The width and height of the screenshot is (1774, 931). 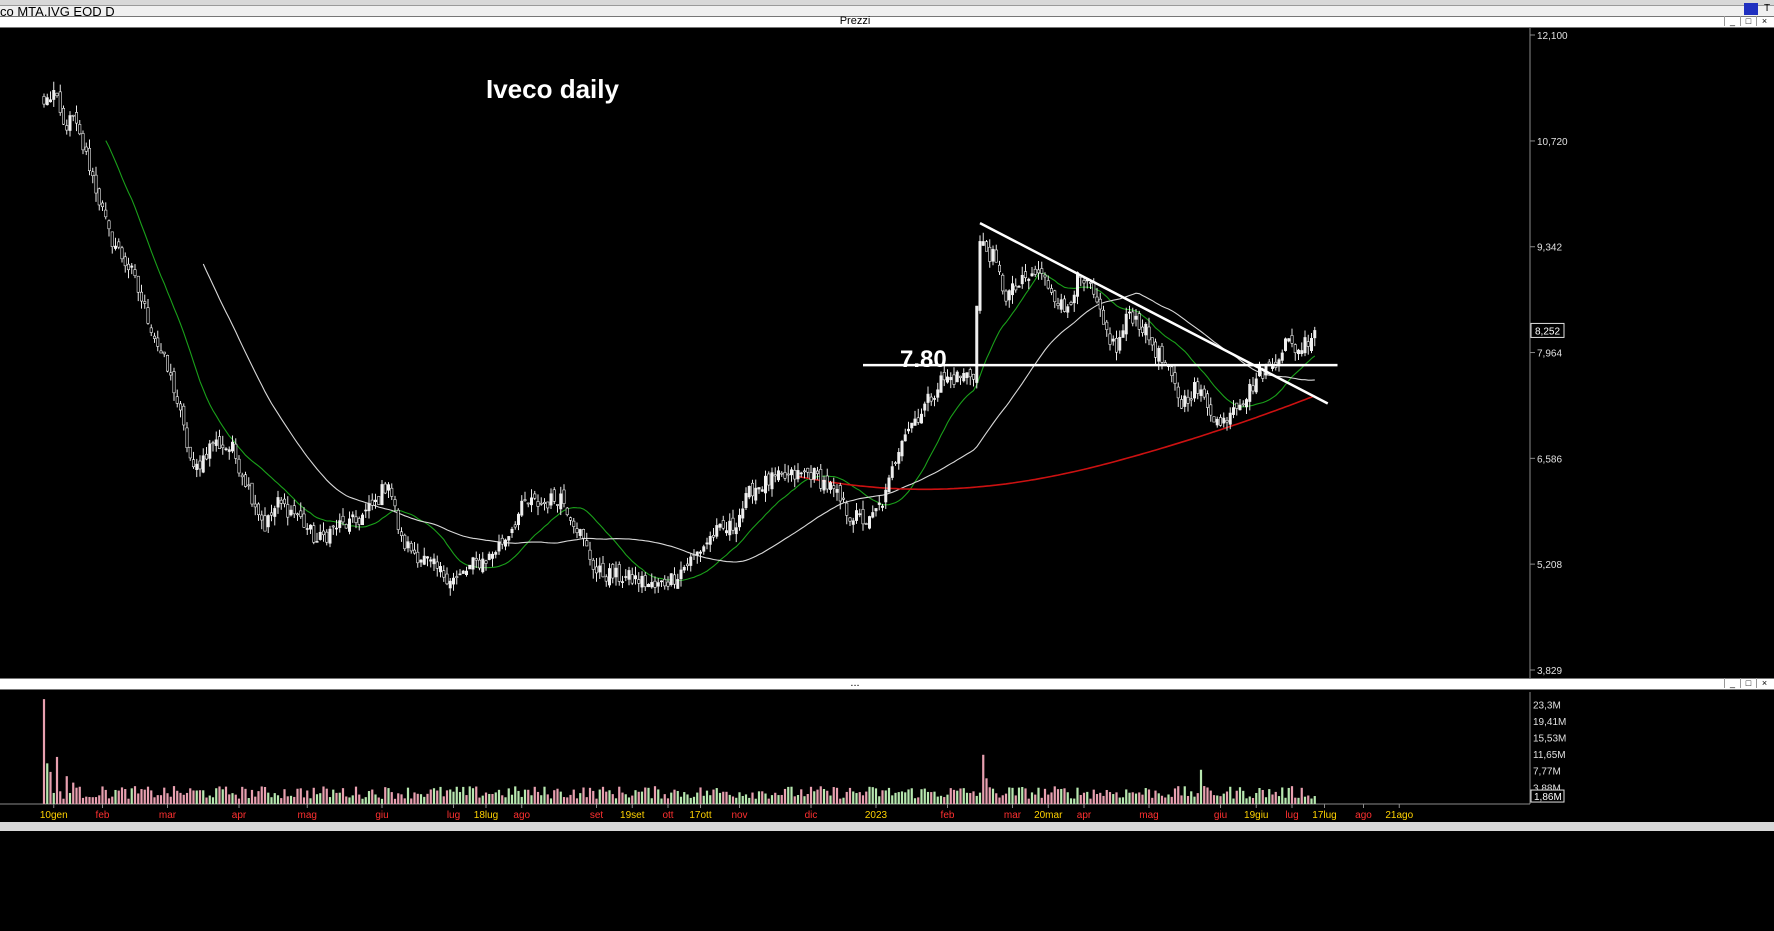 What do you see at coordinates (168, 815) in the screenshot?
I see `time-tick-label: mar` at bounding box center [168, 815].